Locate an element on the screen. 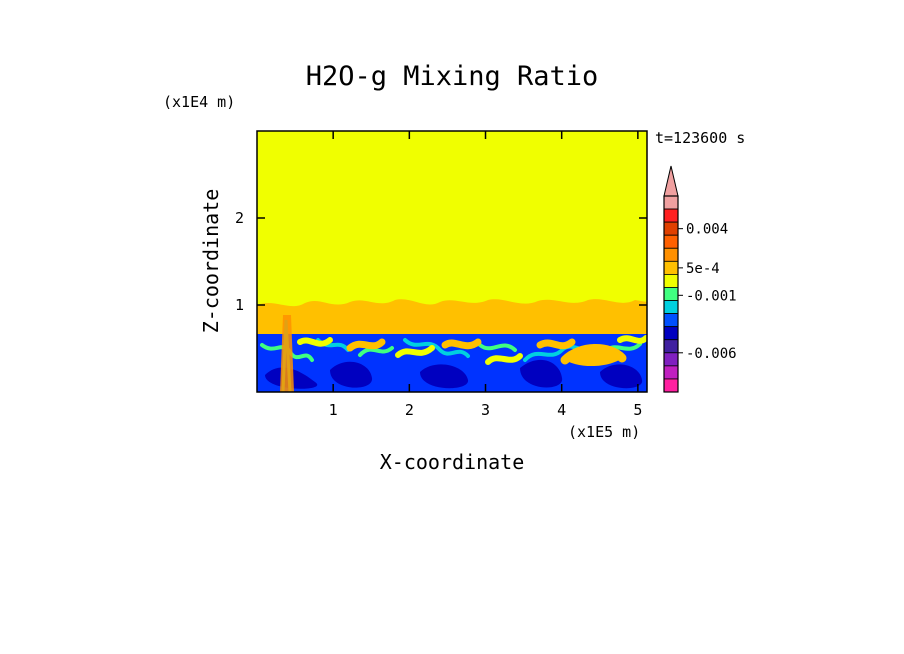 This screenshot has height=654, width=904. x-tick-label: 3 is located at coordinates (485, 410).